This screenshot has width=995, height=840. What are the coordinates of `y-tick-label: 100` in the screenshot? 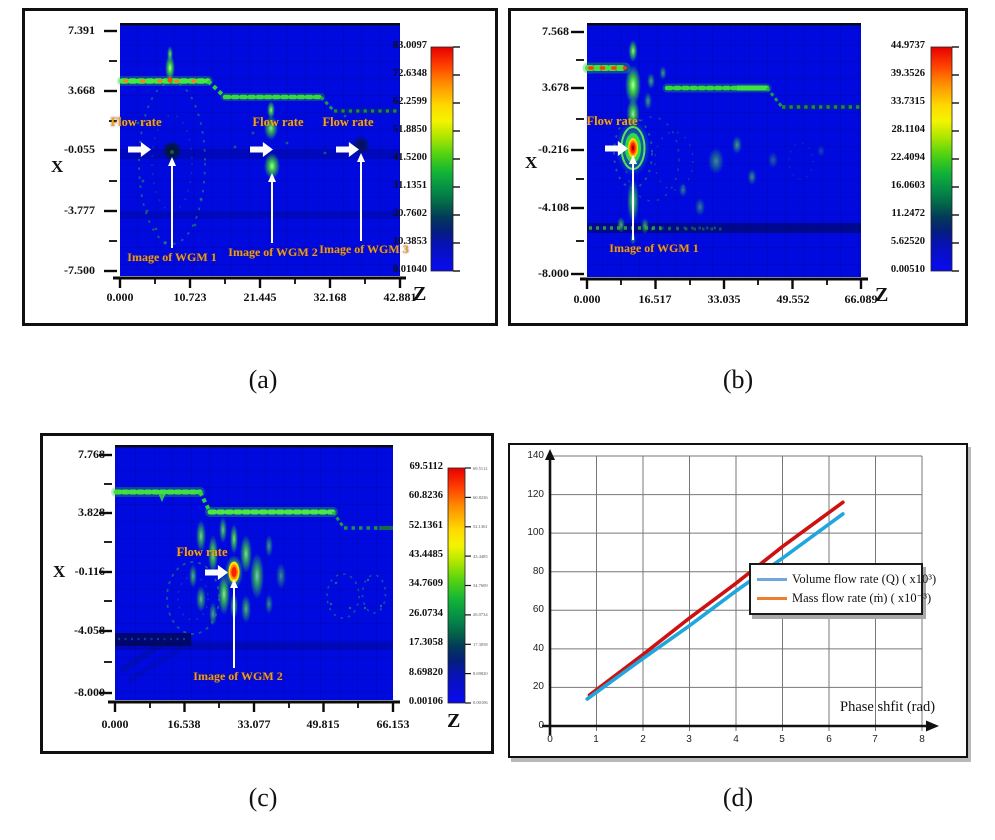 It's located at (535, 532).